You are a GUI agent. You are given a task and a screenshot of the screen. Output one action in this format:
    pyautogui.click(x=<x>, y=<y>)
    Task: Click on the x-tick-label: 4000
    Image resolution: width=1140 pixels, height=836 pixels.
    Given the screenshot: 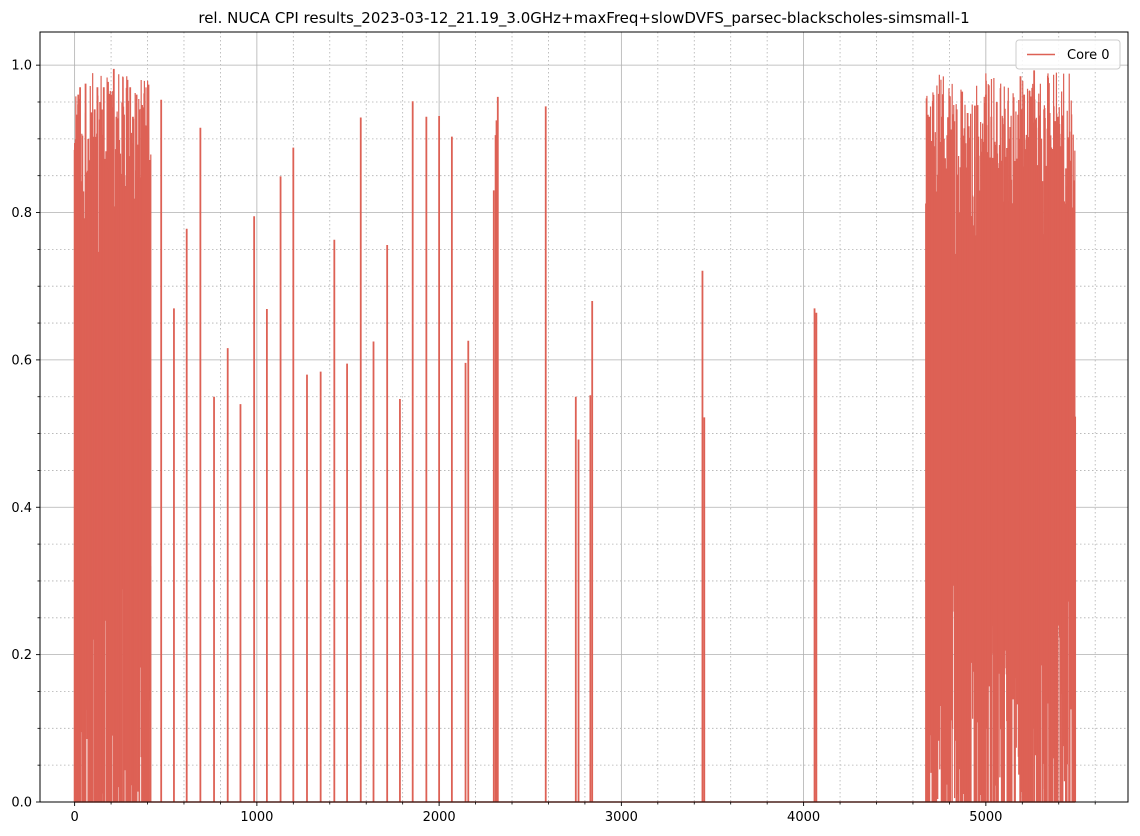 What is the action you would take?
    pyautogui.click(x=803, y=817)
    